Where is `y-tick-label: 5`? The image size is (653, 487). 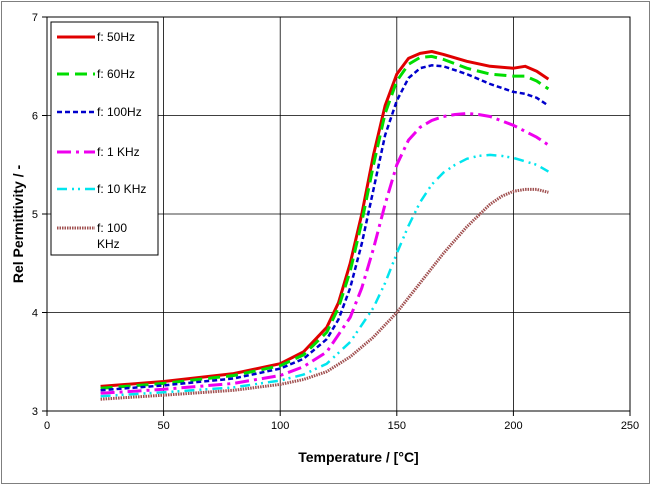
y-tick-label: 5 is located at coordinates (35, 215).